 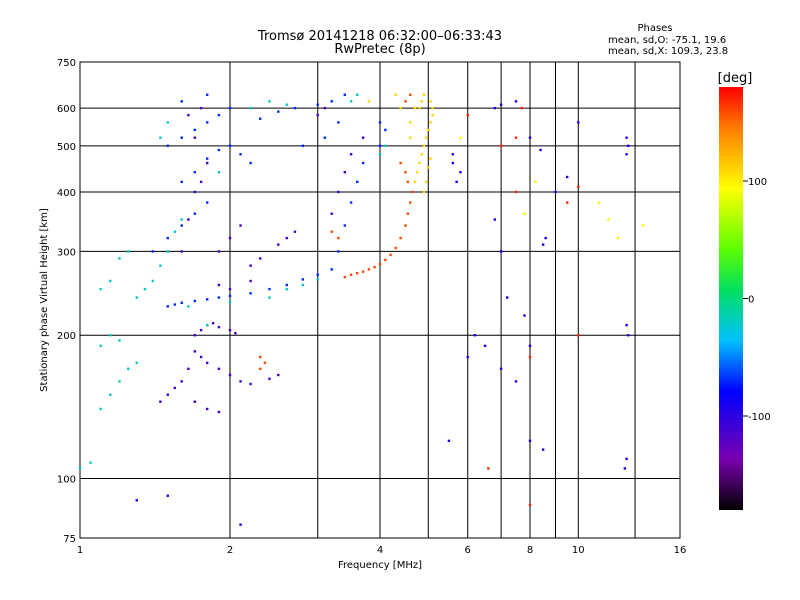 I want to click on colorbar-tick-label: -100, so click(x=759, y=417).